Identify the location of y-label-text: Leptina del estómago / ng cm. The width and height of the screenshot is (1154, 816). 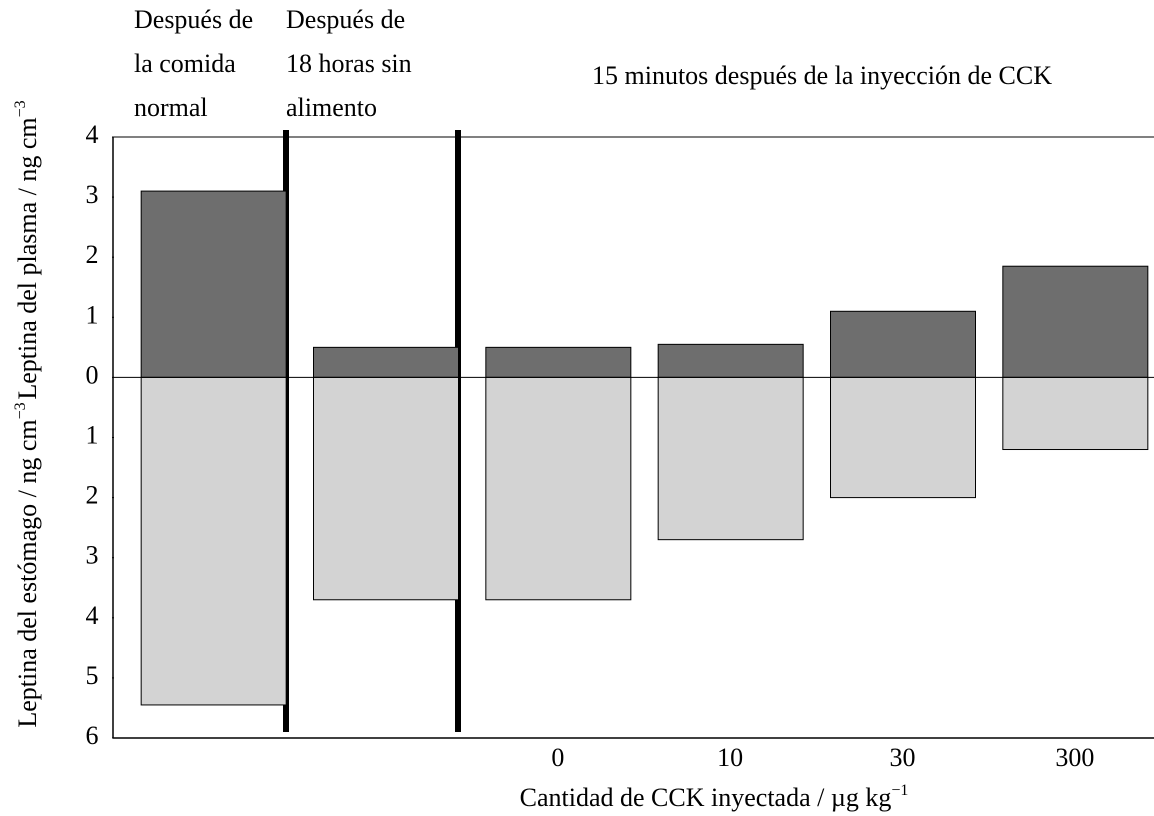
(27, 573).